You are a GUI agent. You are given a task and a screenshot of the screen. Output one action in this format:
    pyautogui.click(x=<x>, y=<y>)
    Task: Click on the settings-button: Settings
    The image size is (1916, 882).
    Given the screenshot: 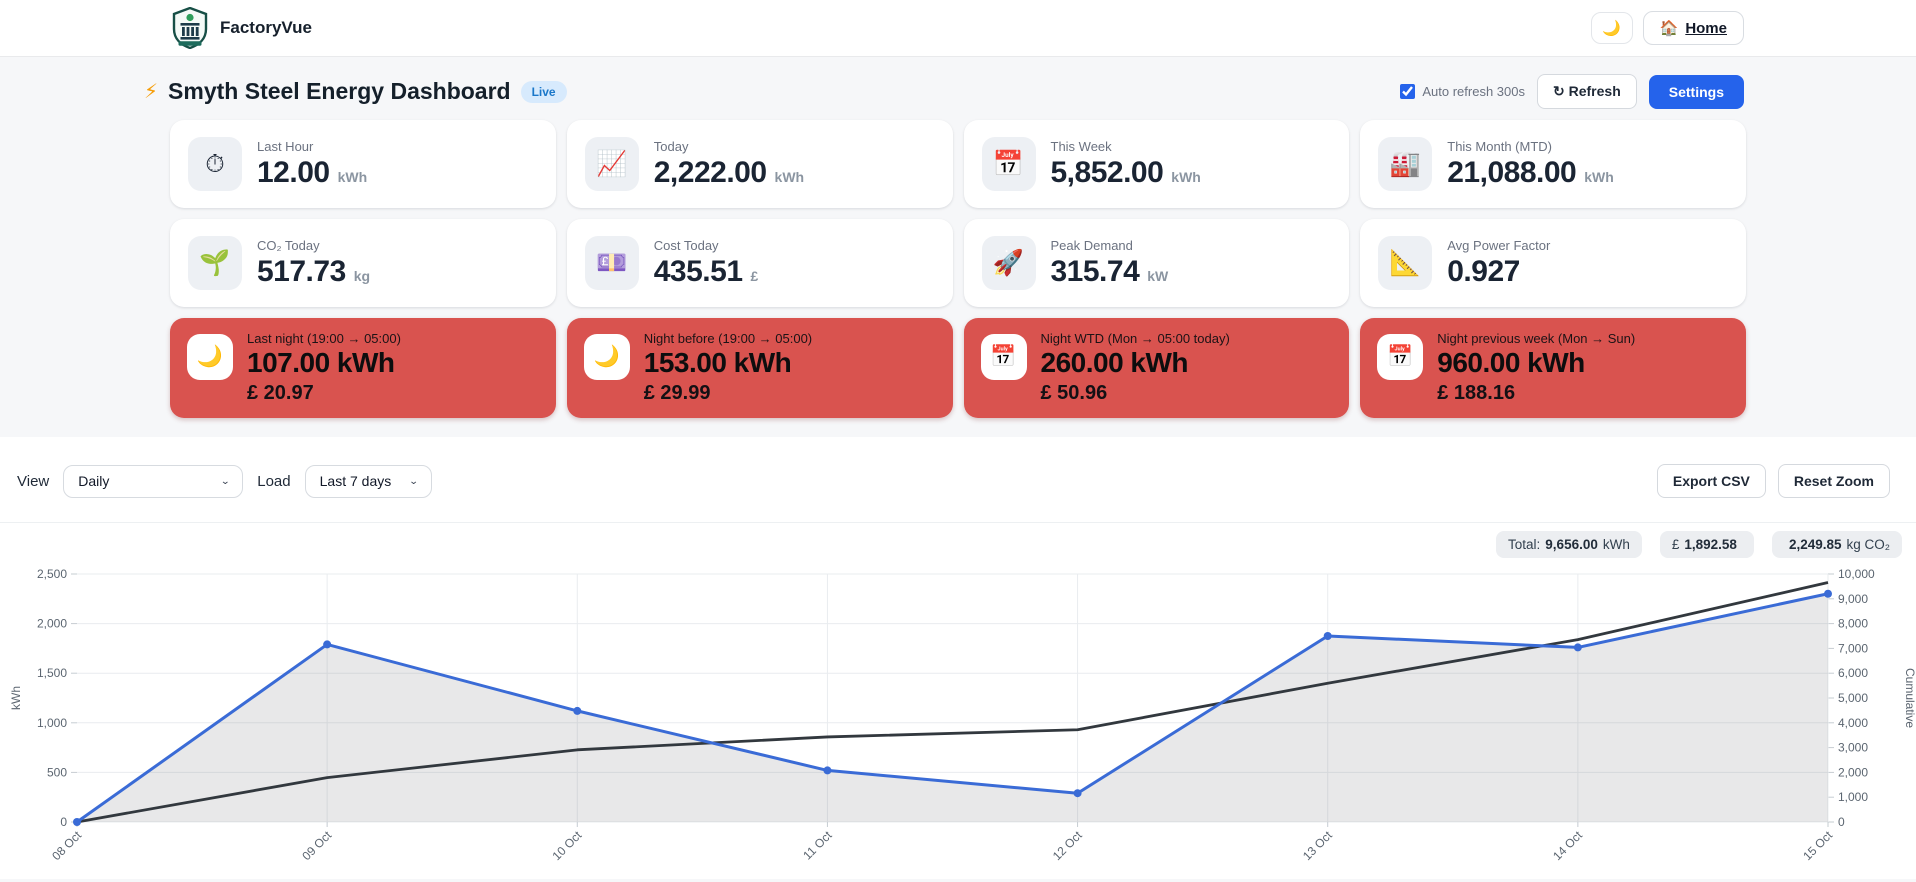 What is the action you would take?
    pyautogui.click(x=1696, y=91)
    